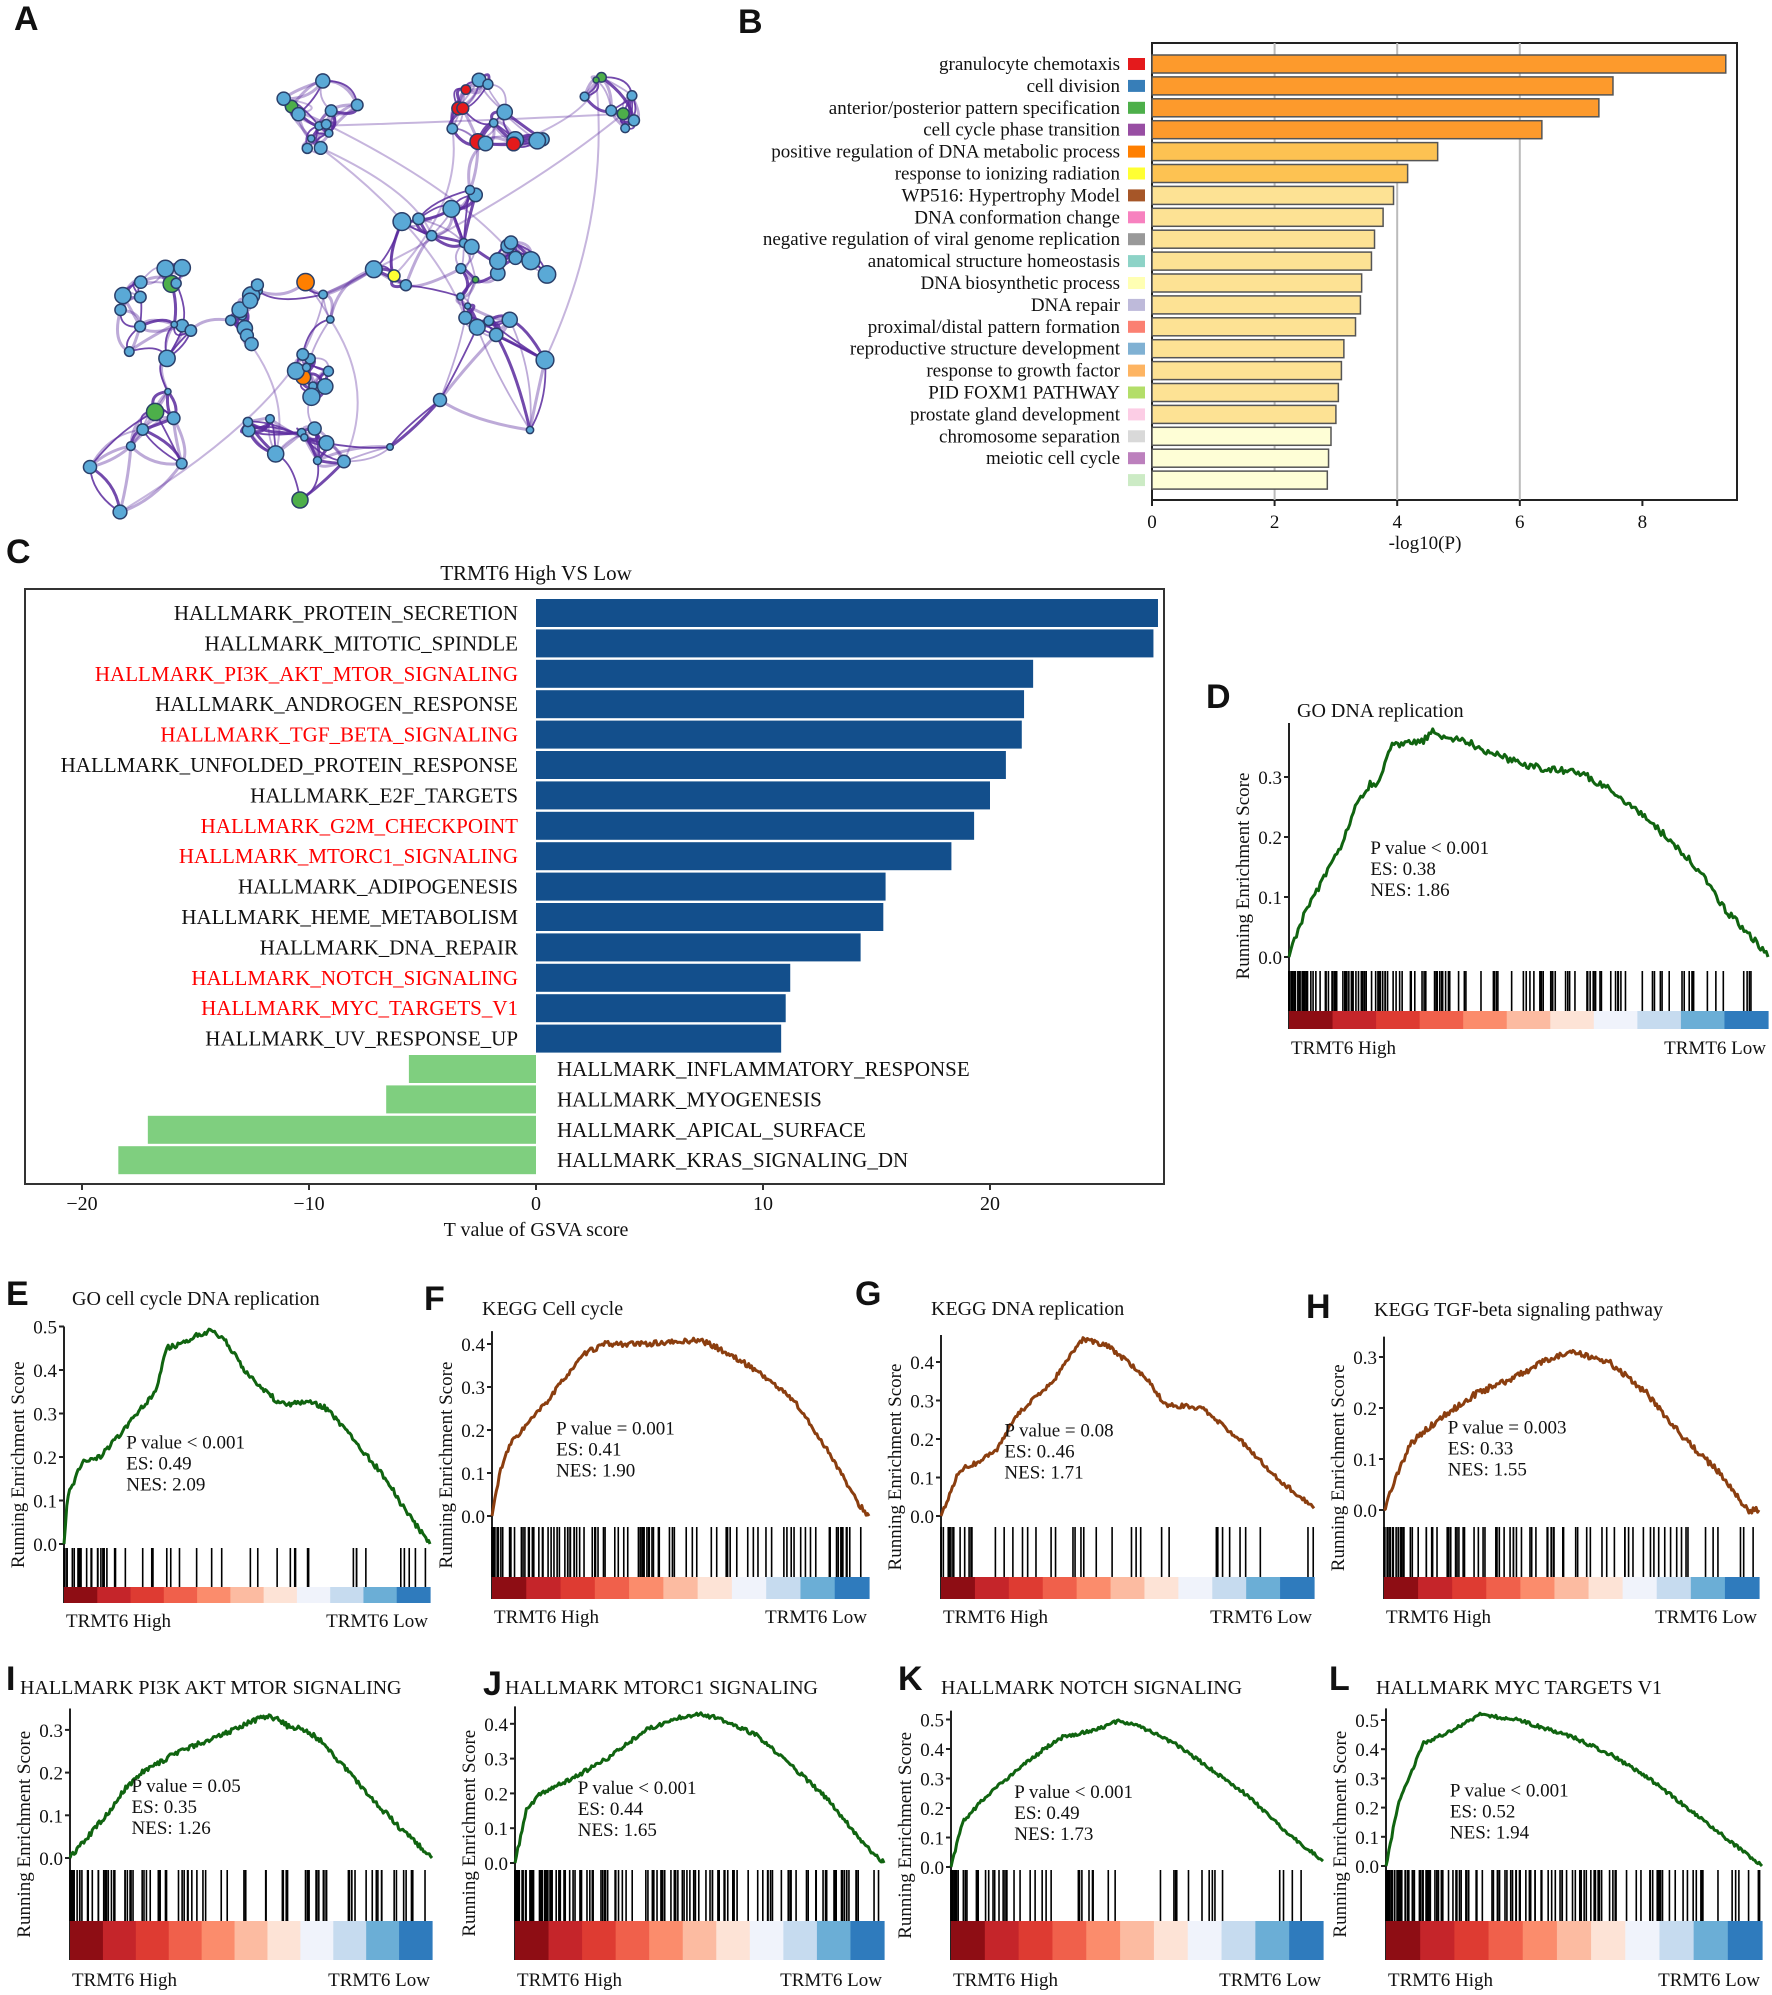 This screenshot has height=1995, width=1772. I want to click on category-label: HALLMARK_APICAL_SURFACE, so click(711, 1130).